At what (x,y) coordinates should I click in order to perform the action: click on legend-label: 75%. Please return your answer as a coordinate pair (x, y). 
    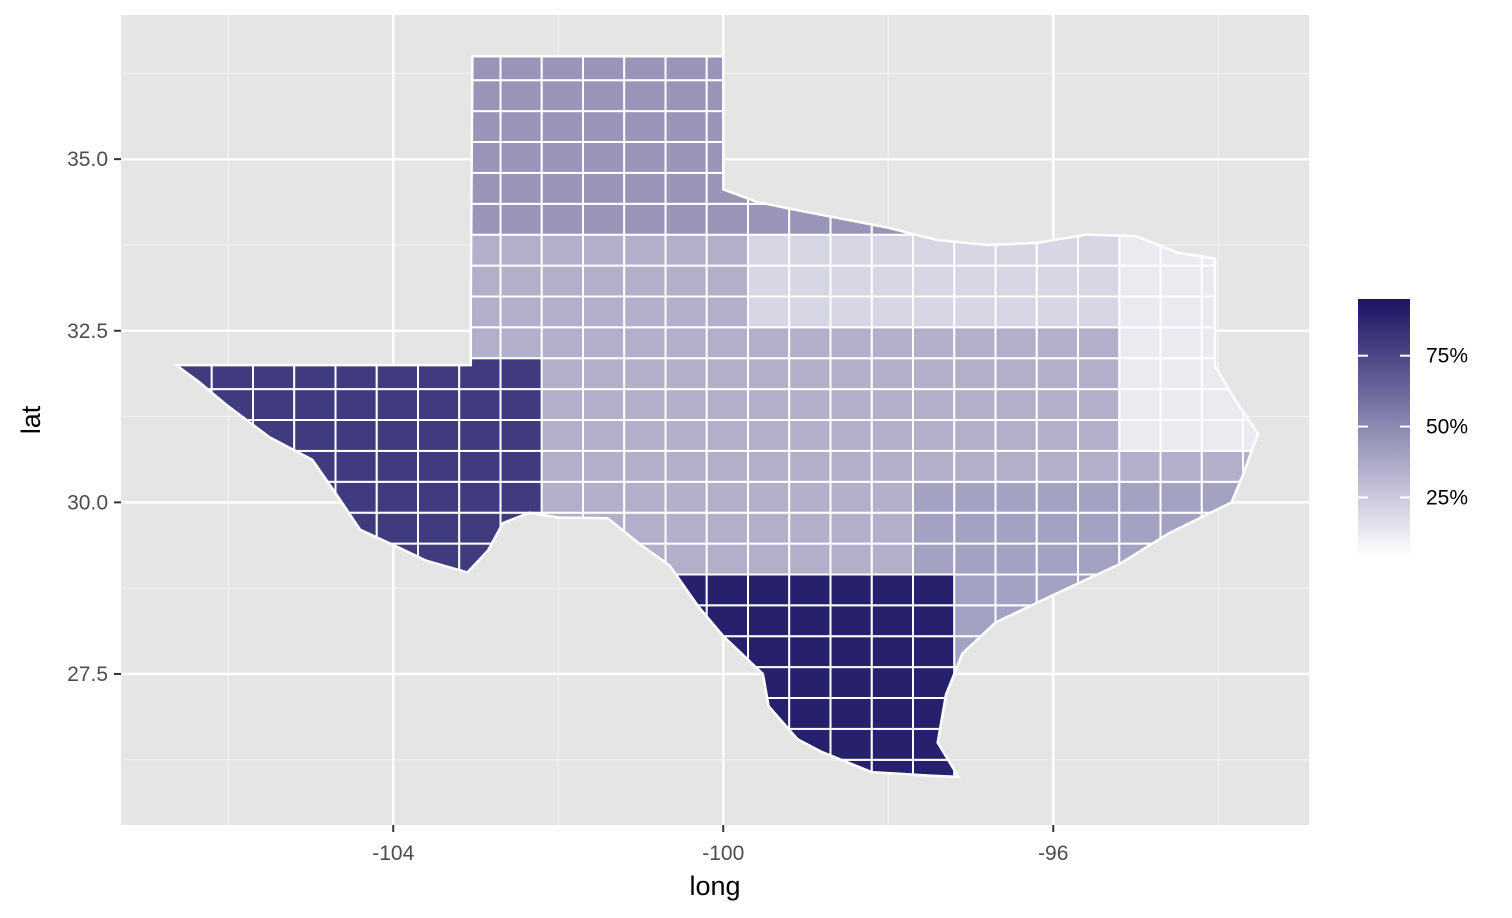
    Looking at the image, I should click on (1447, 356).